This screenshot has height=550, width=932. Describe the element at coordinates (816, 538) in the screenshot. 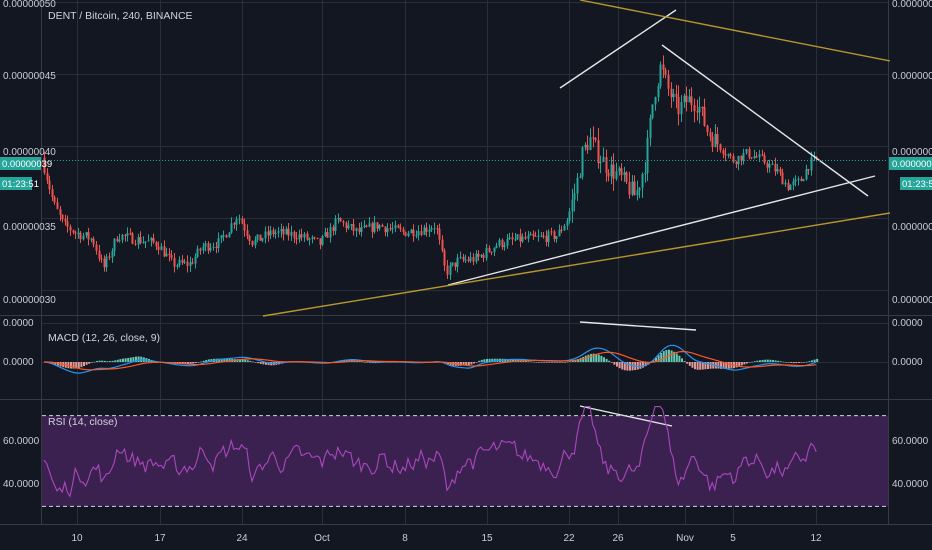

I see `time-tick-label: 12` at that location.